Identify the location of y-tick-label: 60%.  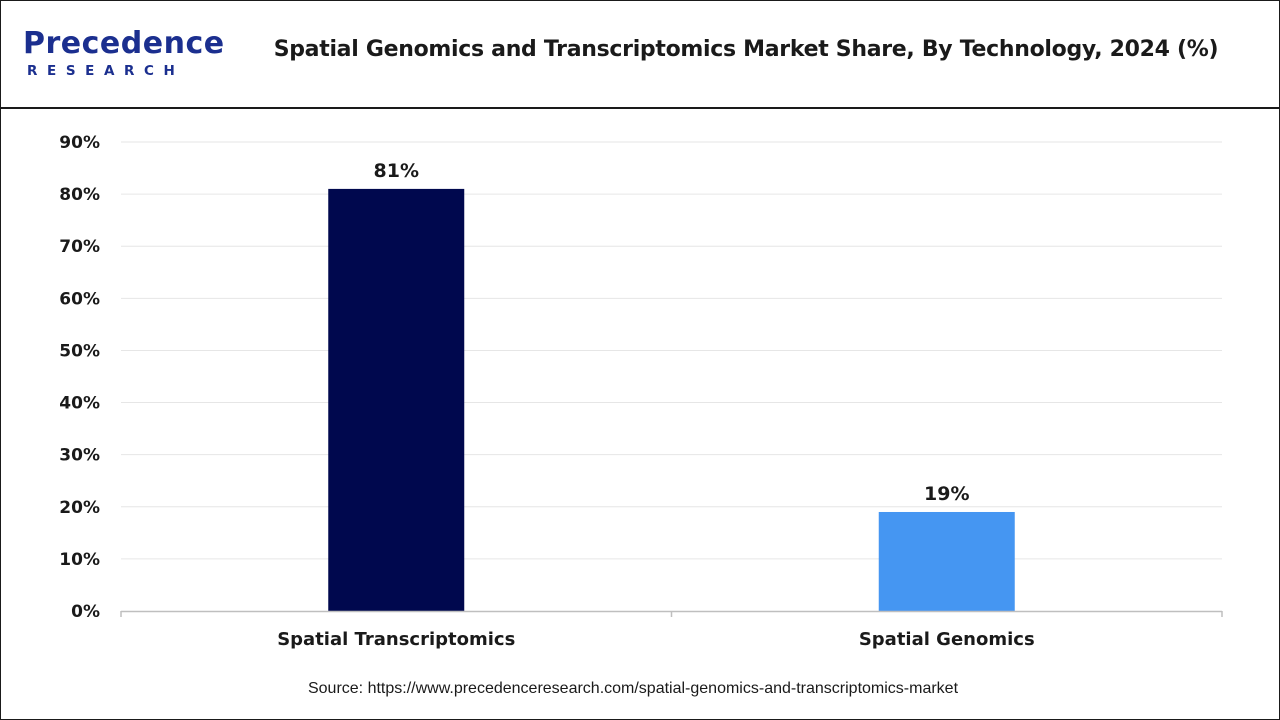
(79, 299).